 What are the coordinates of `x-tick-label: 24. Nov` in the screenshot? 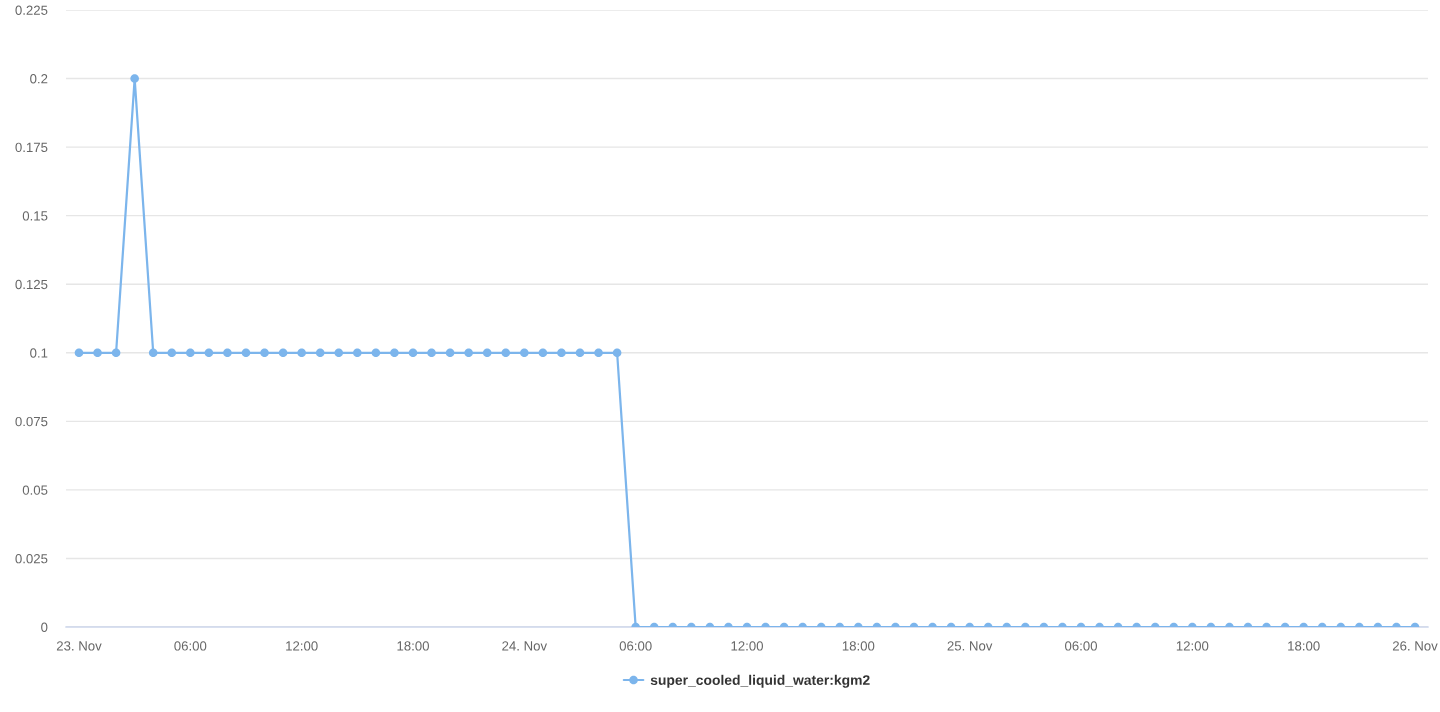 It's located at (525, 646).